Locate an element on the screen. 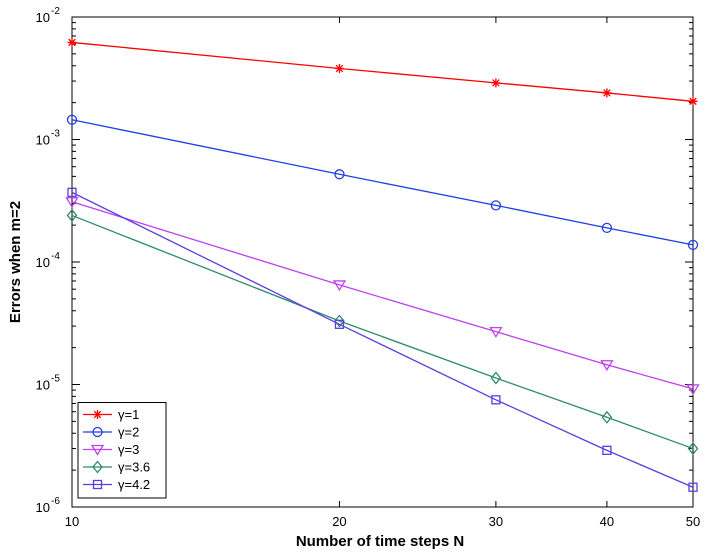  legend-label: γ=4.2 is located at coordinates (134, 484).